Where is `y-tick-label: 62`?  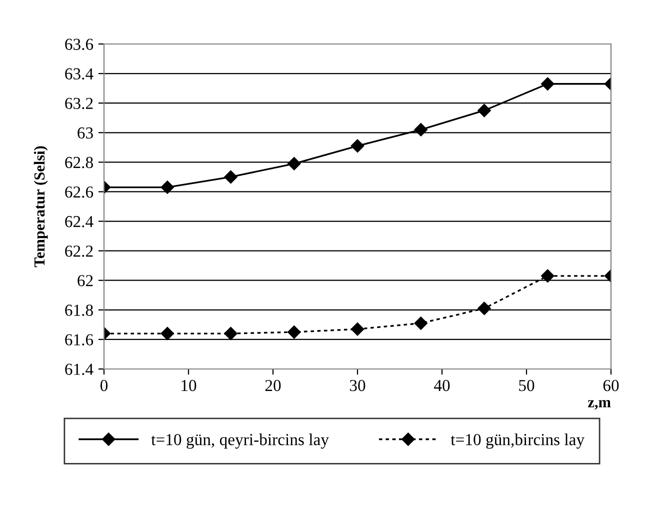 y-tick-label: 62 is located at coordinates (85, 280).